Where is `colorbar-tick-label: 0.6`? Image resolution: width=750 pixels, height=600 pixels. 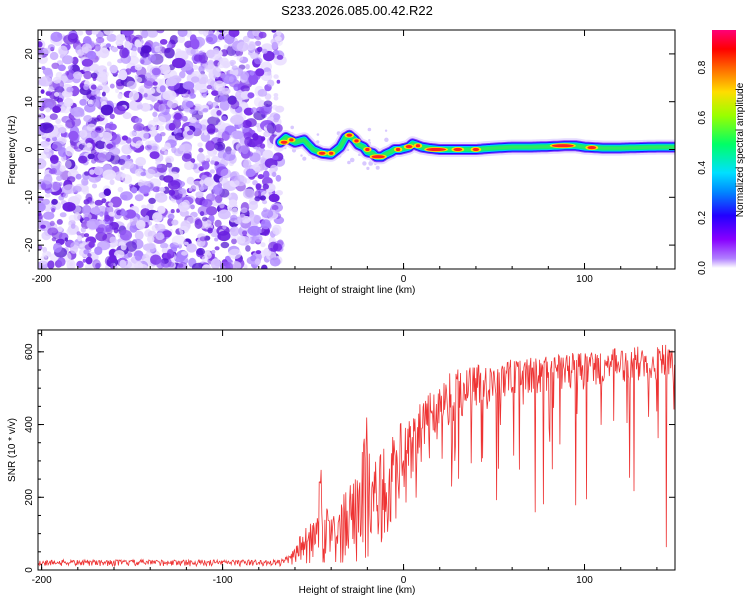 colorbar-tick-label: 0.6 is located at coordinates (702, 117).